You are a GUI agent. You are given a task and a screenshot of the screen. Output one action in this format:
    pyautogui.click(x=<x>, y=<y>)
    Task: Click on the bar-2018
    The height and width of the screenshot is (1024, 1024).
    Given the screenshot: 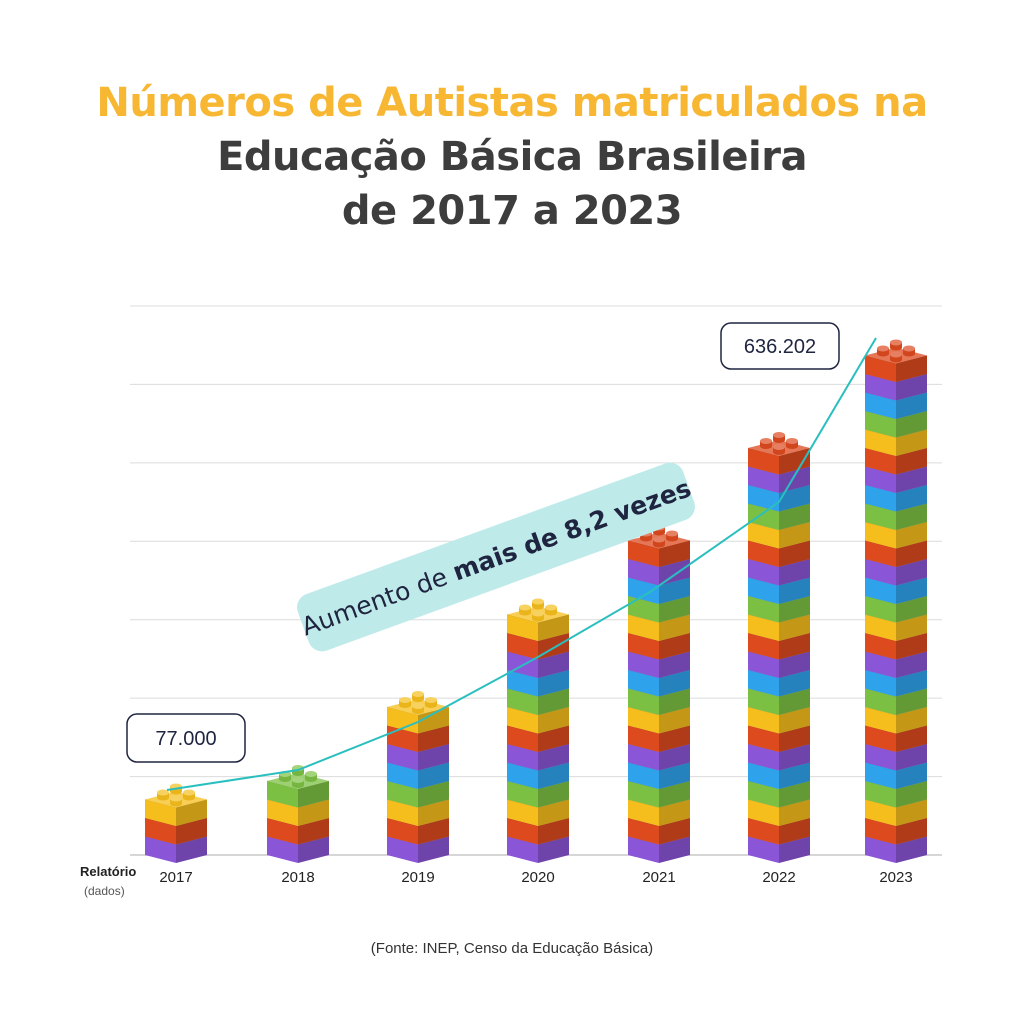 What is the action you would take?
    pyautogui.click(x=298, y=814)
    